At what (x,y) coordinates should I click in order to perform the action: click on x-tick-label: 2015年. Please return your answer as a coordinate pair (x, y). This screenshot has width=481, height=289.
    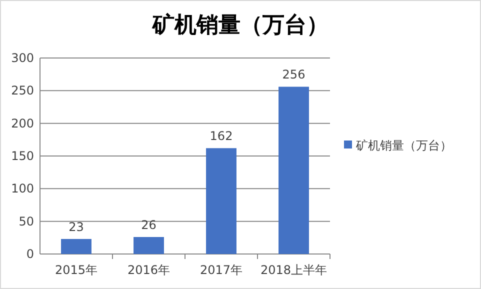
    Looking at the image, I should click on (76, 270).